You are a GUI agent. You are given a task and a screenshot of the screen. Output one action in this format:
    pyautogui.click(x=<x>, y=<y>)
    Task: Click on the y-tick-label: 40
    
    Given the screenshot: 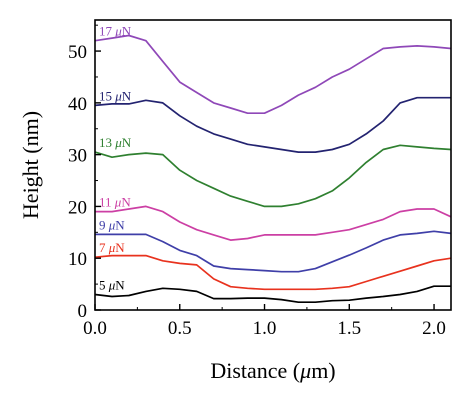 What is the action you would take?
    pyautogui.click(x=77, y=104)
    